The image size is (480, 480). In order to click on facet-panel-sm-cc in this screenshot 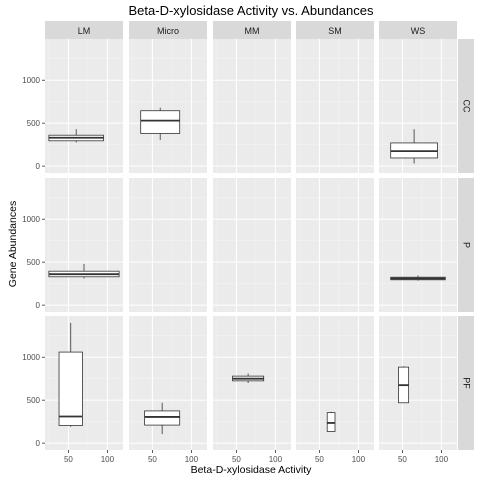, I will do `click(335, 106)`.